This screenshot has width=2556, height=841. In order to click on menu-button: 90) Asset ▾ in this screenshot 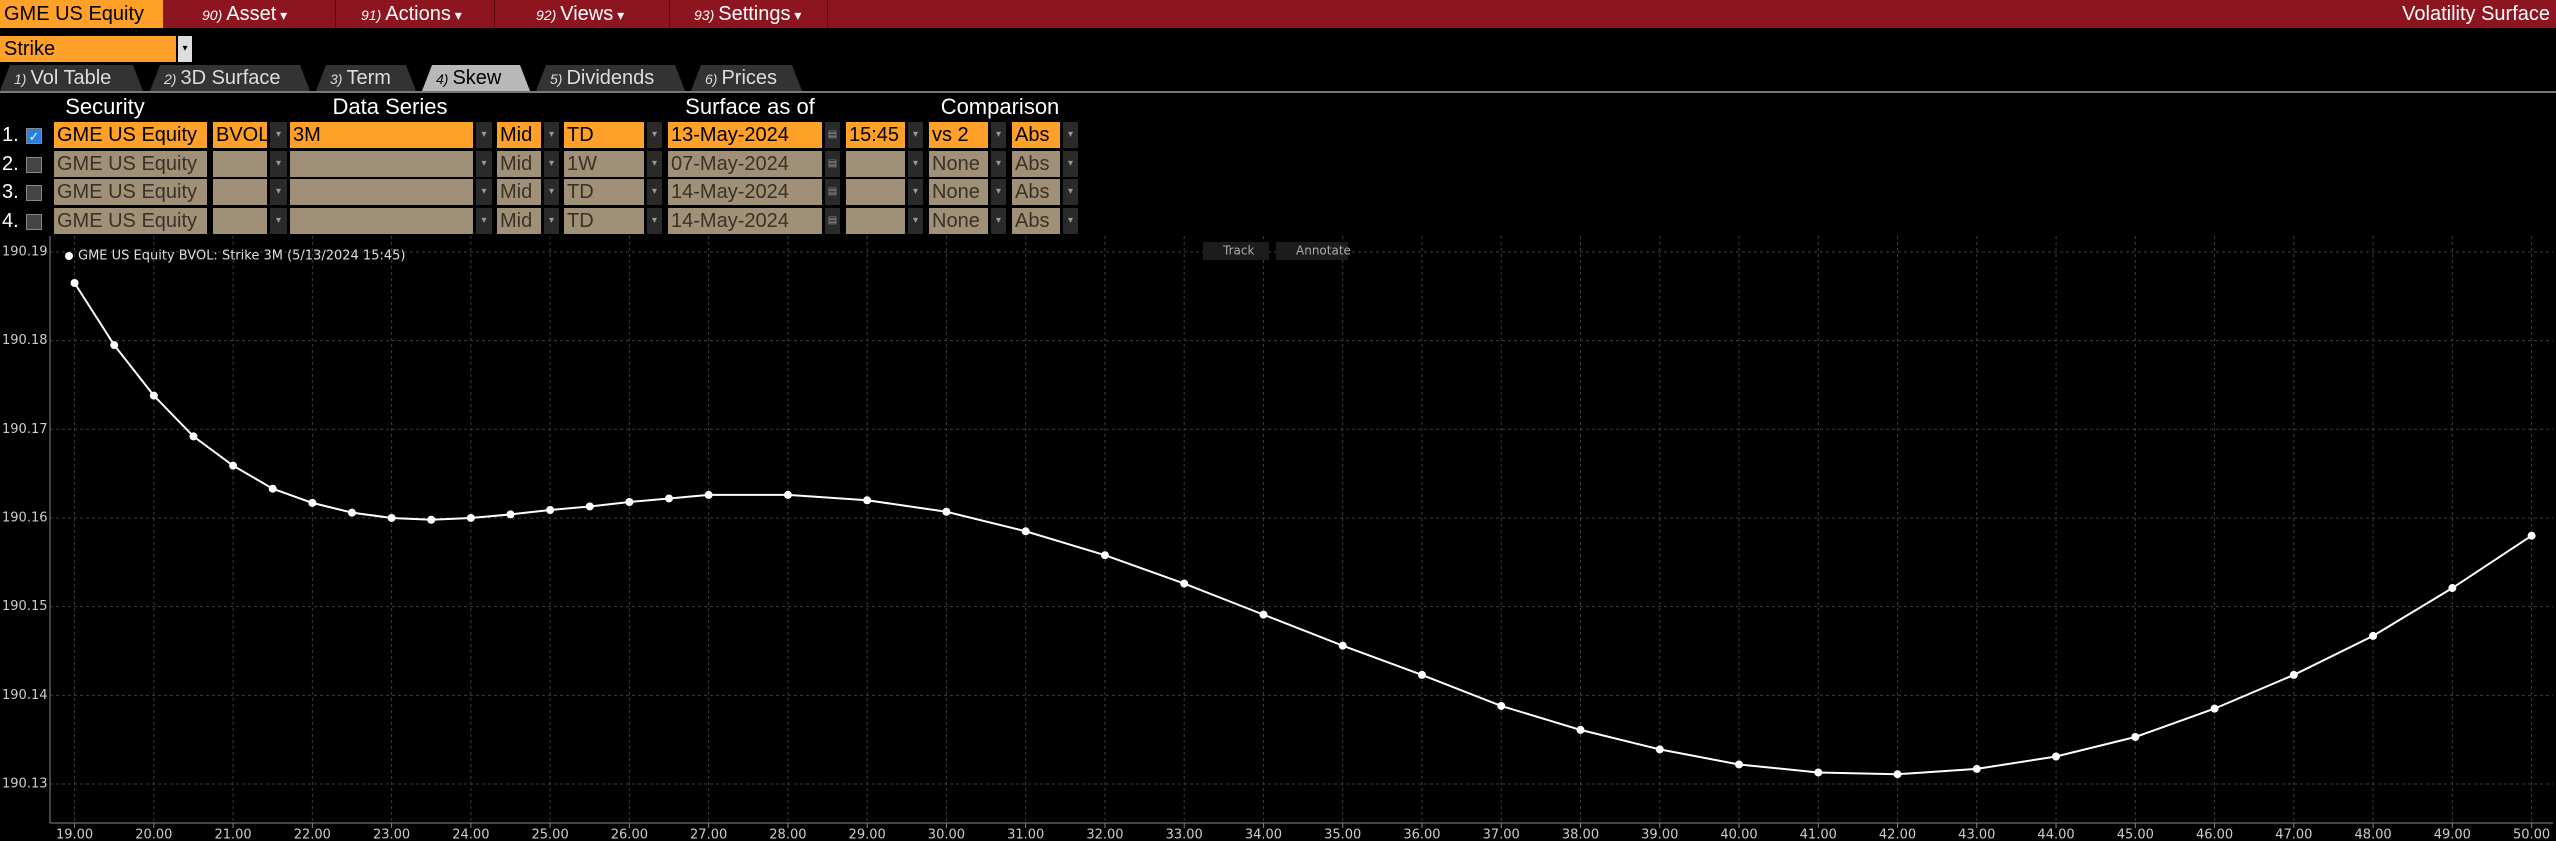, I will do `click(266, 14)`.